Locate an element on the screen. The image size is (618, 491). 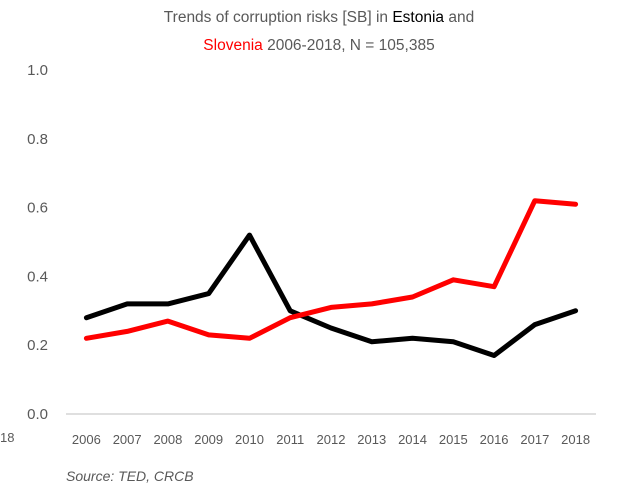
source-note: Source: TED, CRCB is located at coordinates (130, 476).